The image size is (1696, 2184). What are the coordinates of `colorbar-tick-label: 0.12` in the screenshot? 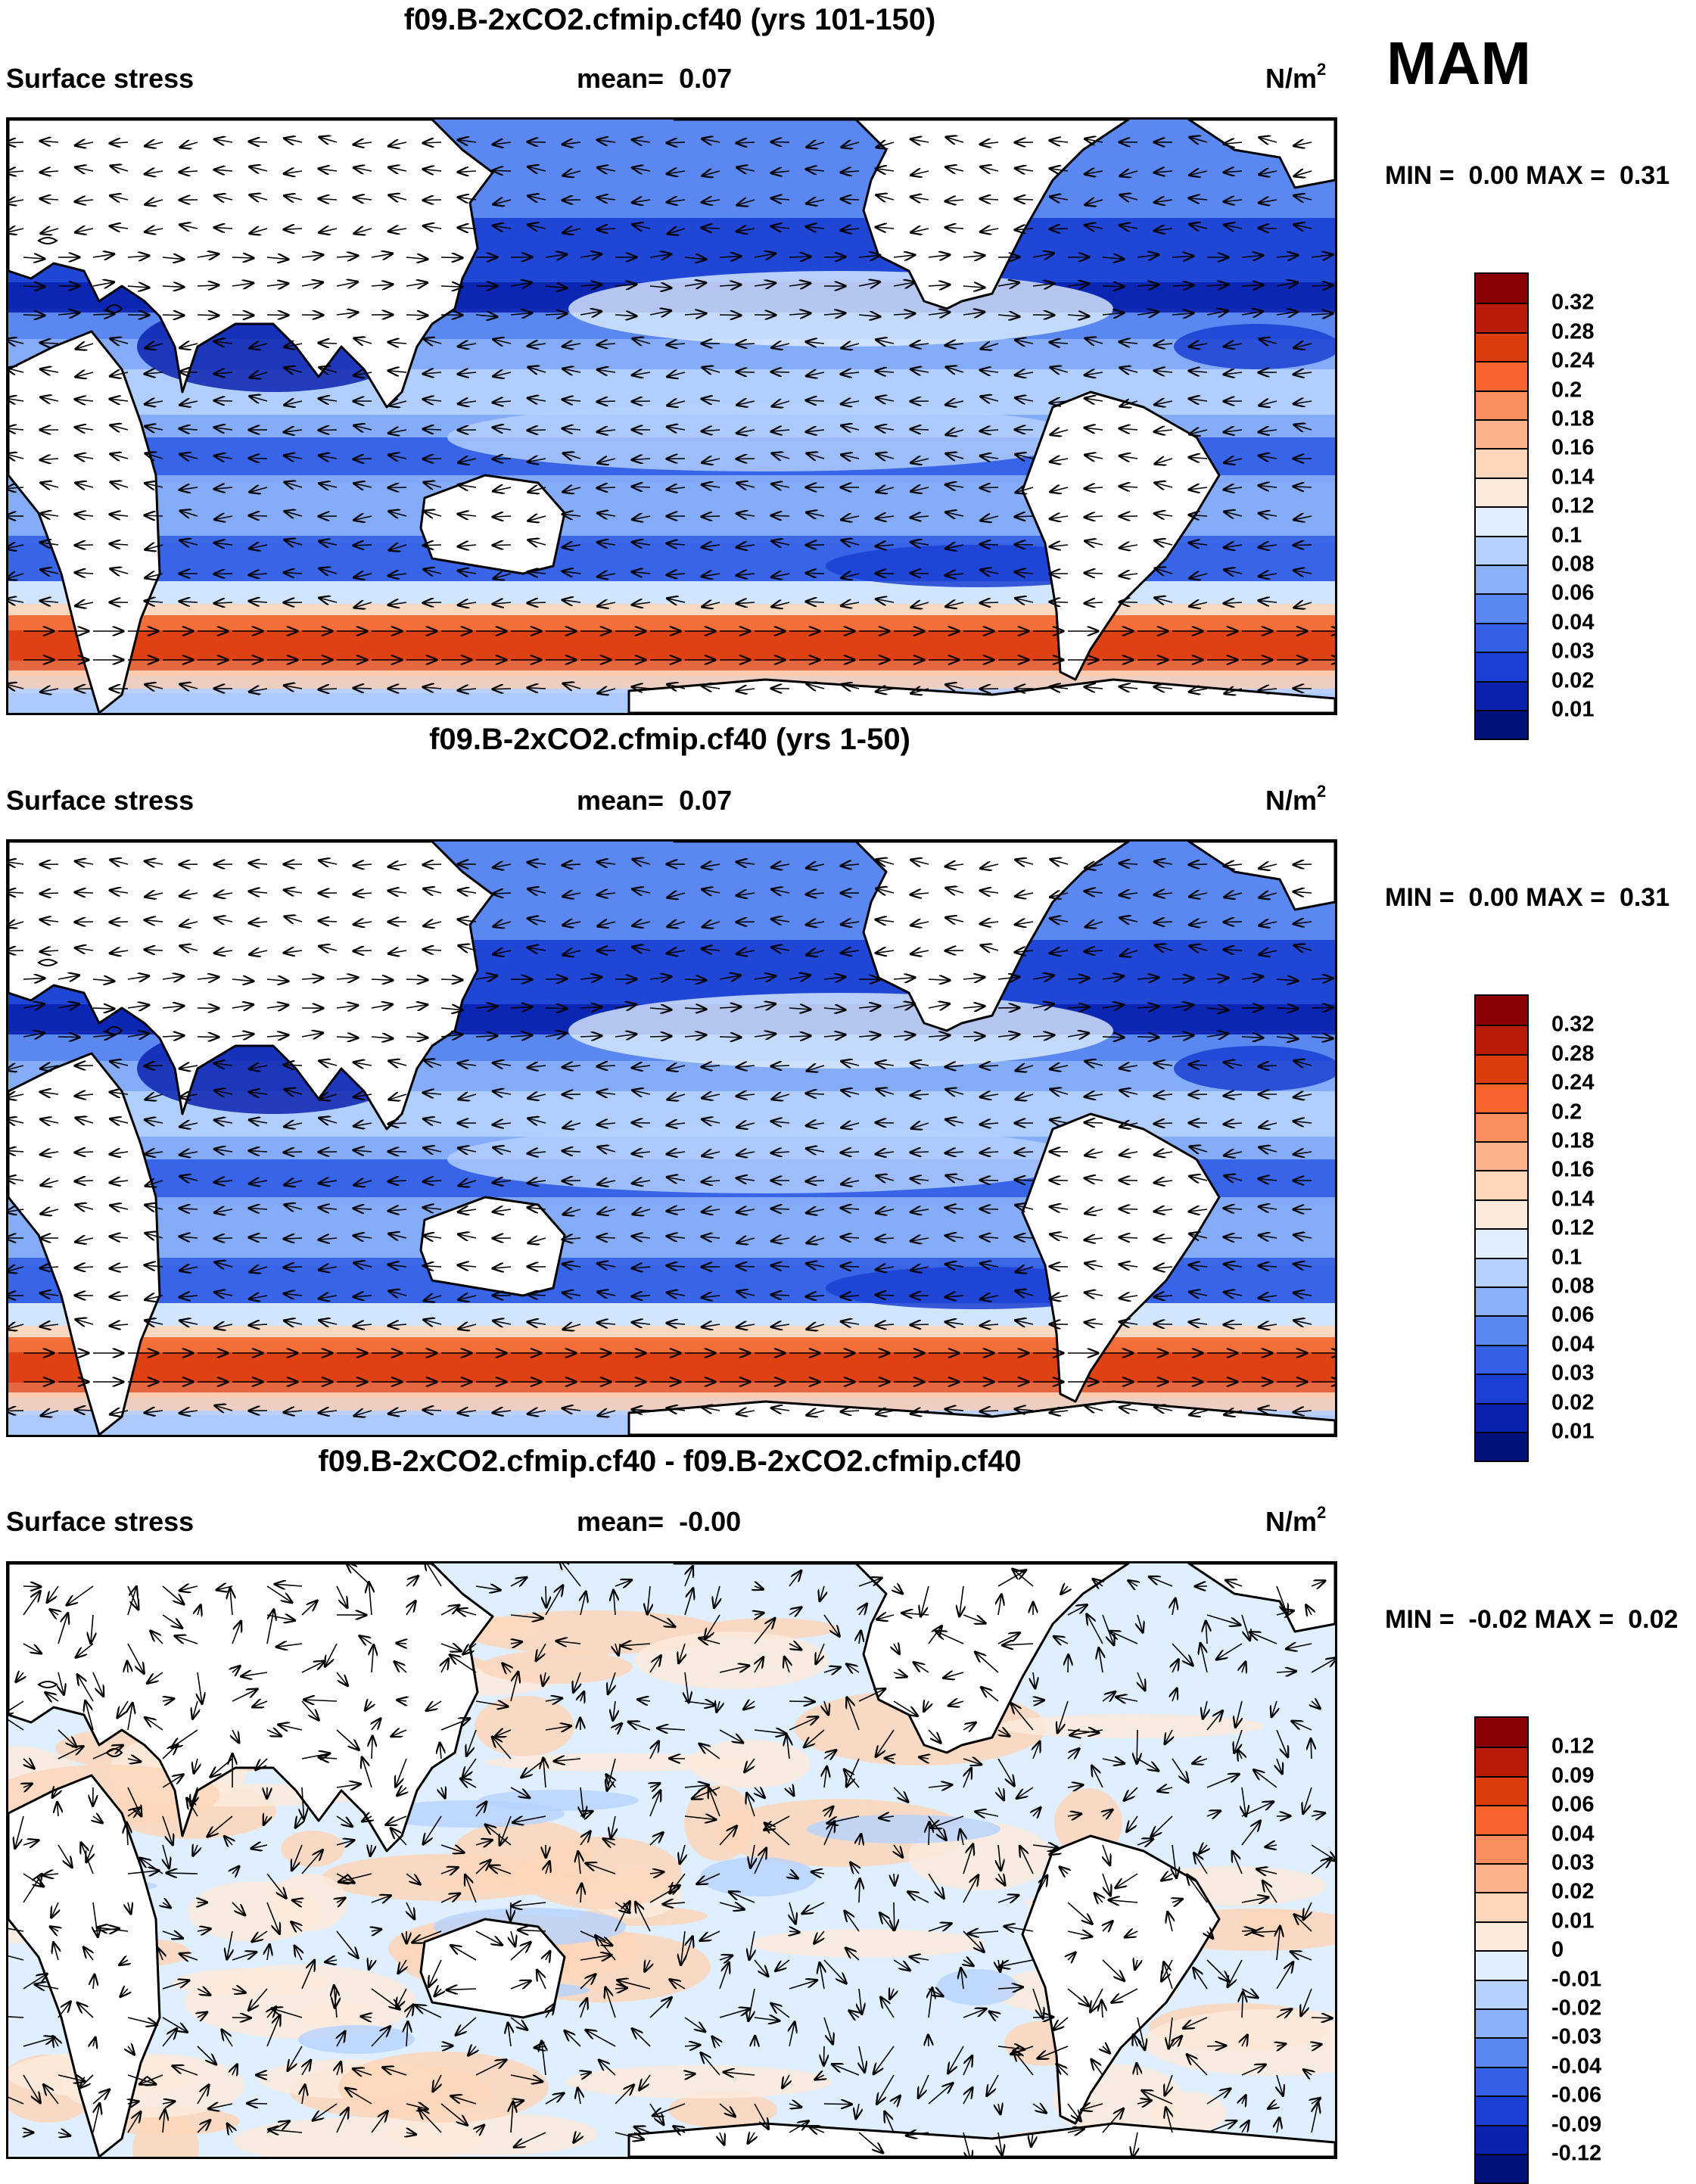 It's located at (1572, 507).